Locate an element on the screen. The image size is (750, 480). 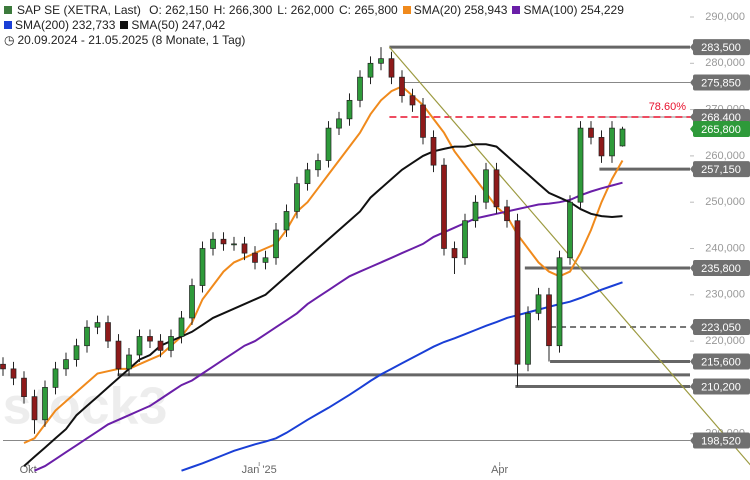
quote-value: C: 265,800 is located at coordinates (368, 10).